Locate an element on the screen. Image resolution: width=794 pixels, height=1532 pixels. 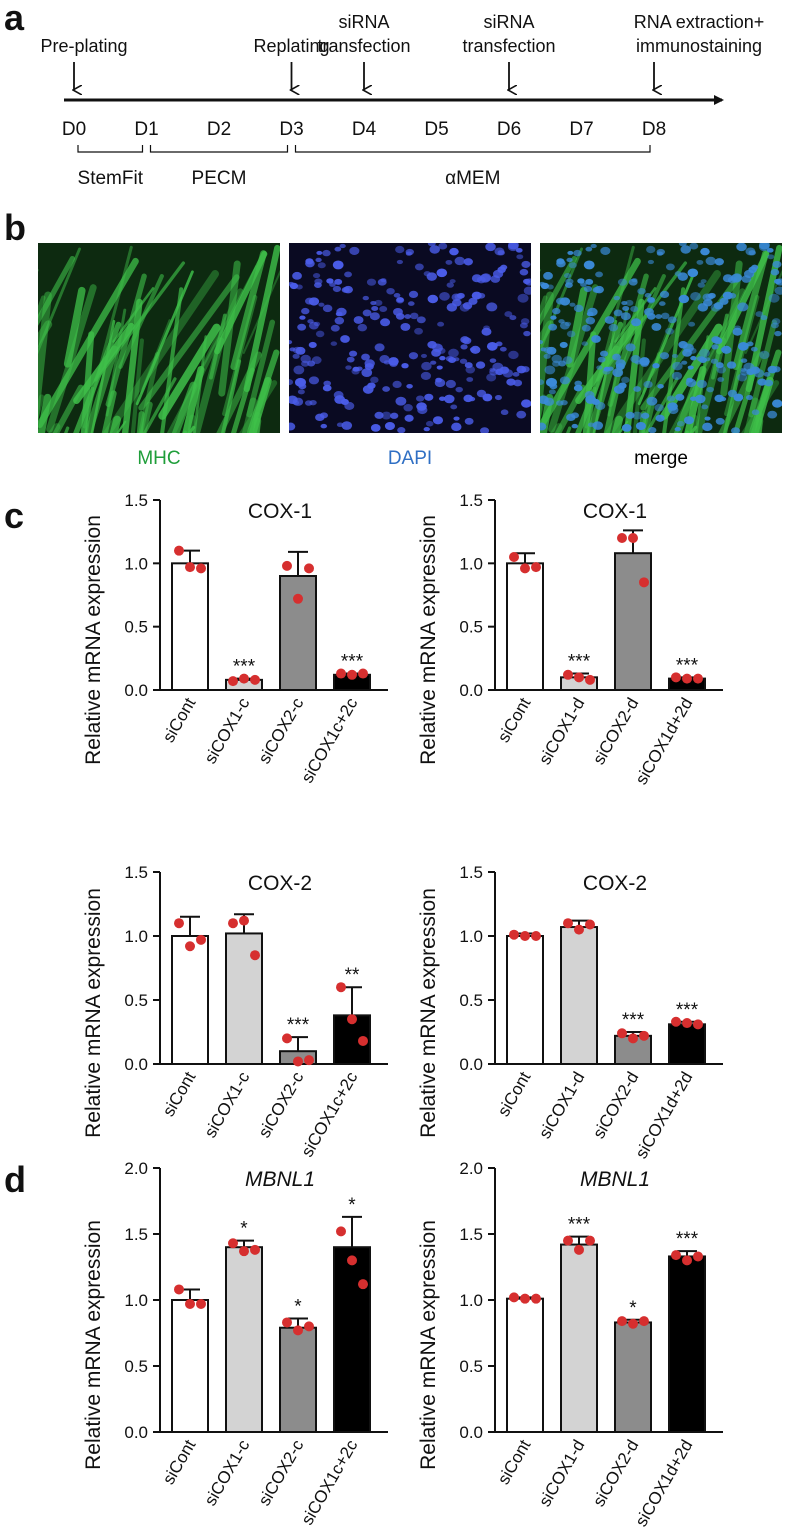
x-tick-label: siCOX1d+2d is located at coordinates (664, 741).